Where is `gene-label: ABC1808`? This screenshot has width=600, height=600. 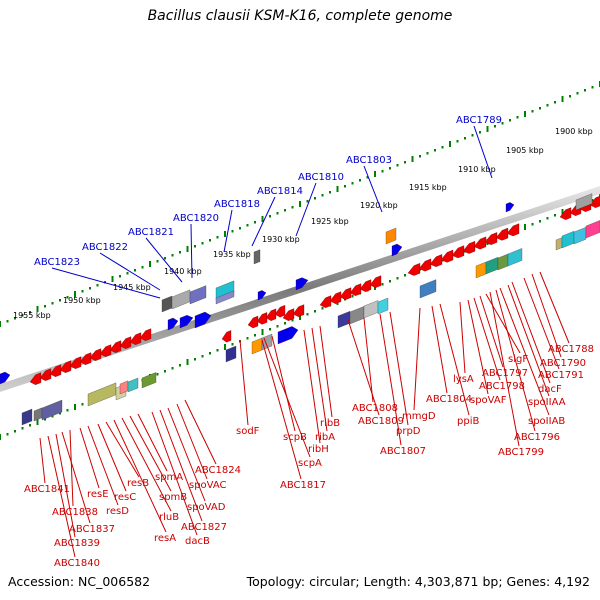
gene-label: ABC1808 is located at coordinates (375, 408).